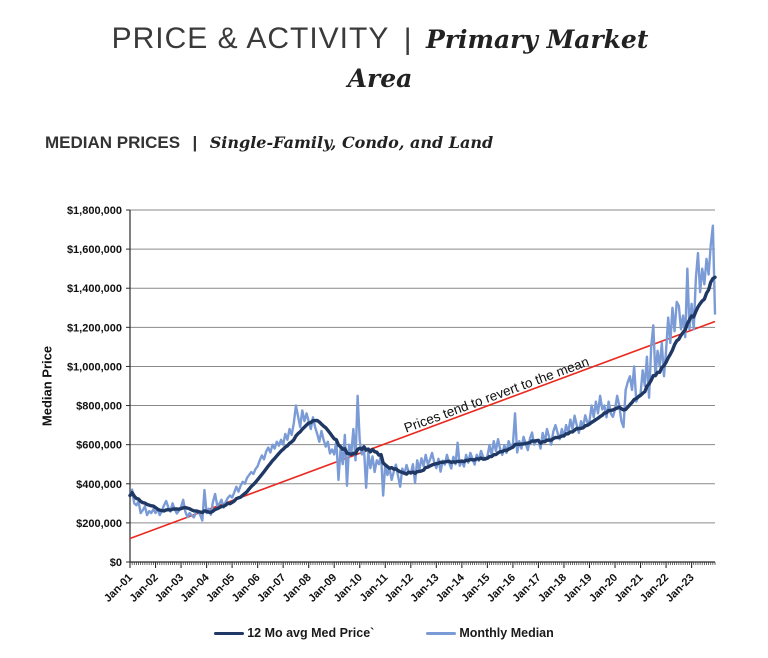 The height and width of the screenshot is (658, 768). What do you see at coordinates (311, 633) in the screenshot?
I see `legend-label-12mo-avg: 12 Mo avg Med Price`` at bounding box center [311, 633].